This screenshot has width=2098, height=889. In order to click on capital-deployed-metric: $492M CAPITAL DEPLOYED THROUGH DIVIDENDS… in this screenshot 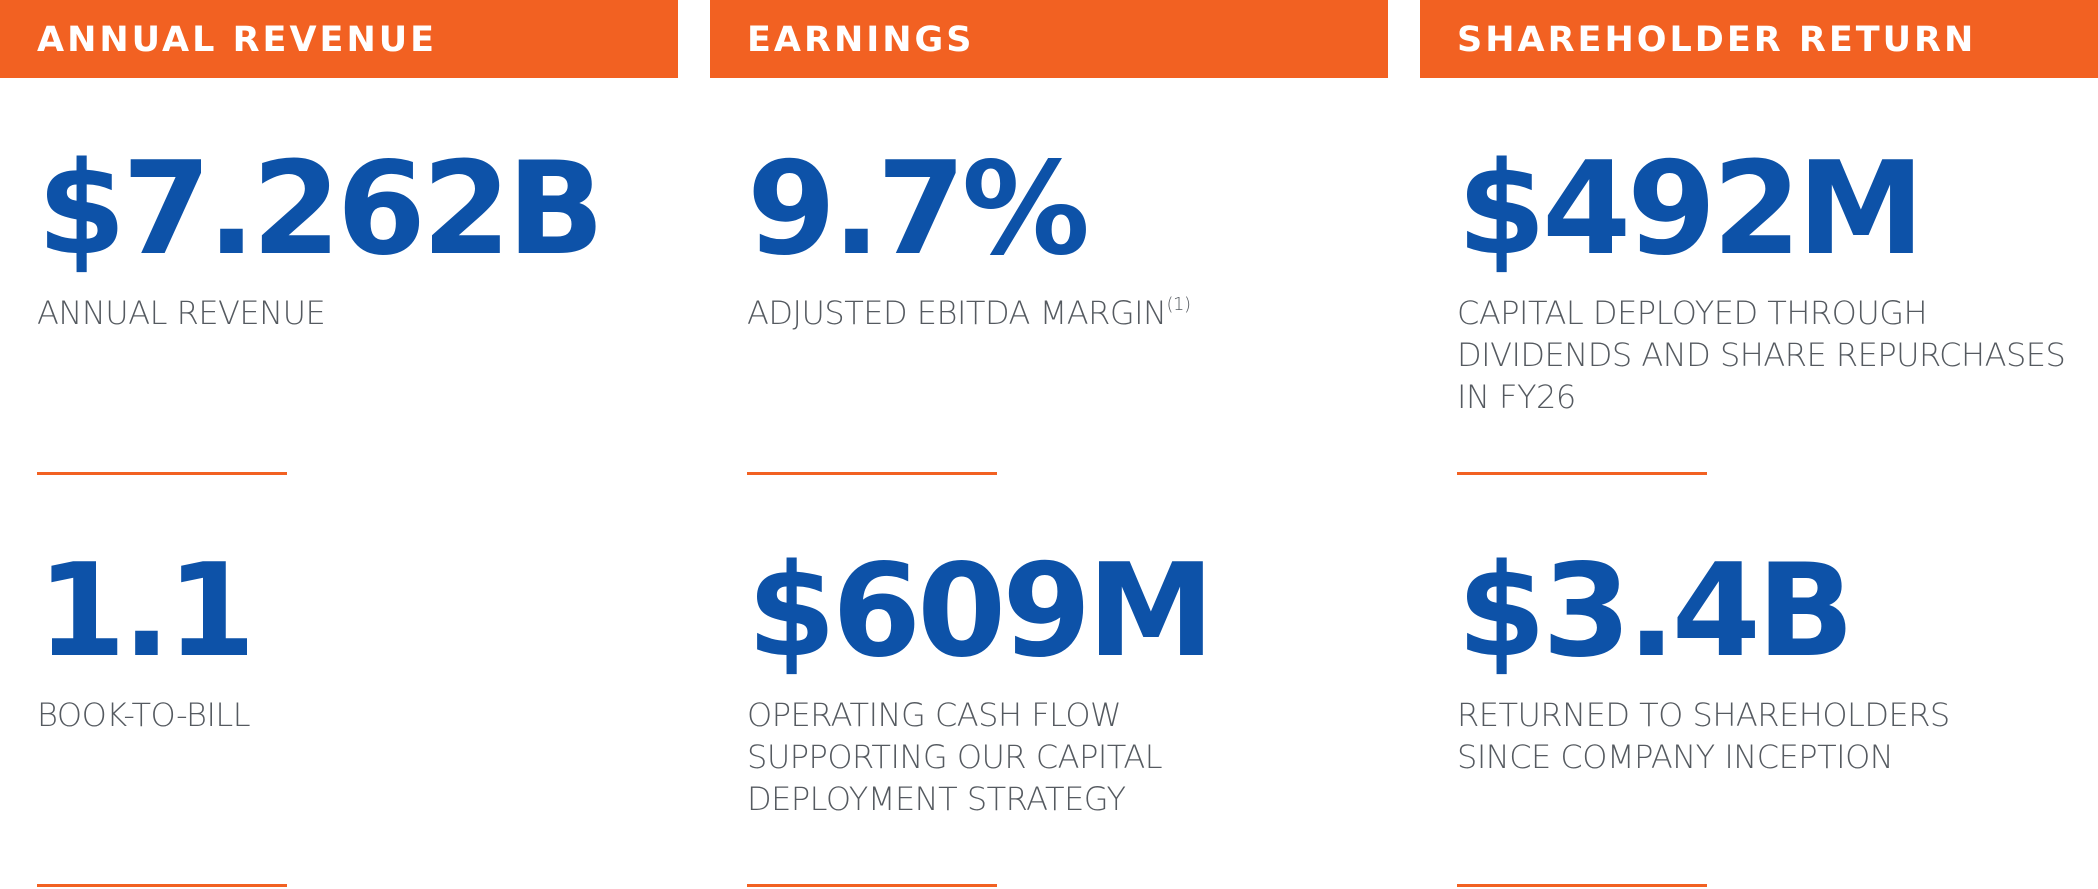, I will do `click(1777, 279)`.